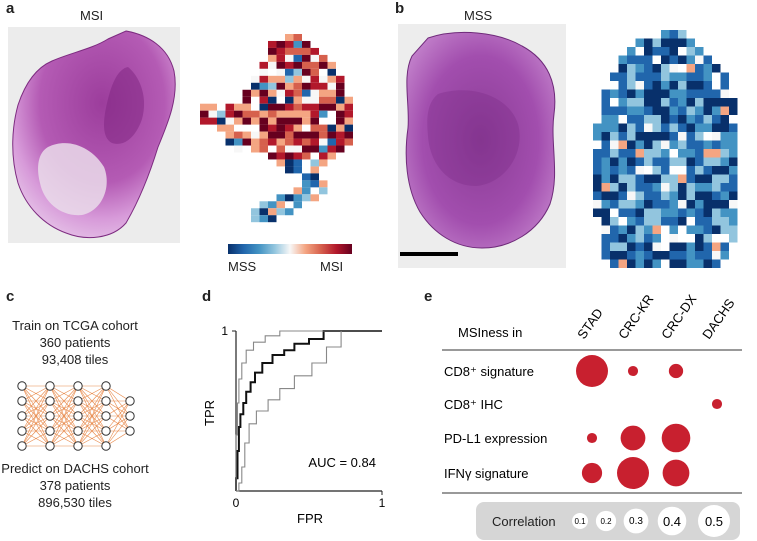 This screenshot has width=757, height=541. What do you see at coordinates (290, 249) in the screenshot?
I see `msi-colorbar` at bounding box center [290, 249].